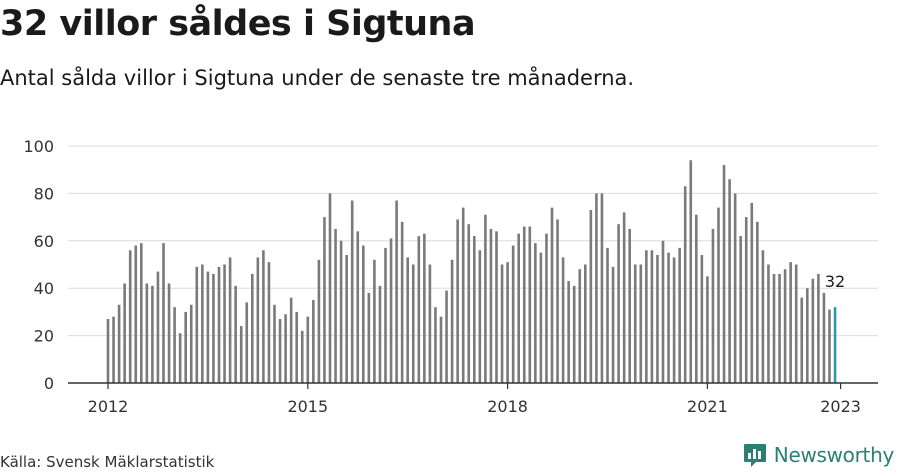 This screenshot has height=474, width=900. I want to click on data-label-last: 32, so click(835, 281).